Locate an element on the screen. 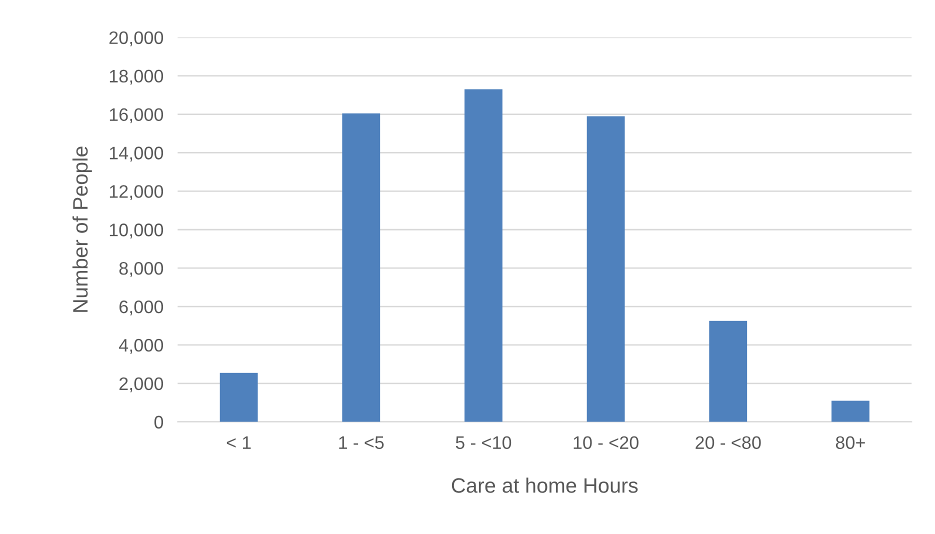  y-tick-label: 10,000 is located at coordinates (137, 231).